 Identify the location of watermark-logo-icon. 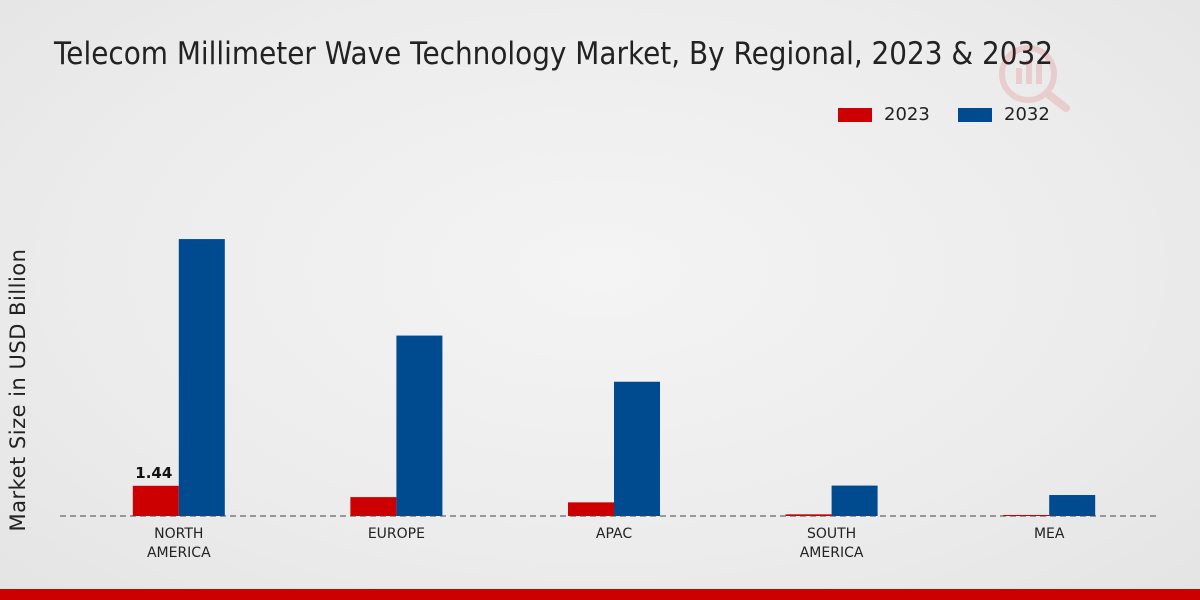
(1034, 78).